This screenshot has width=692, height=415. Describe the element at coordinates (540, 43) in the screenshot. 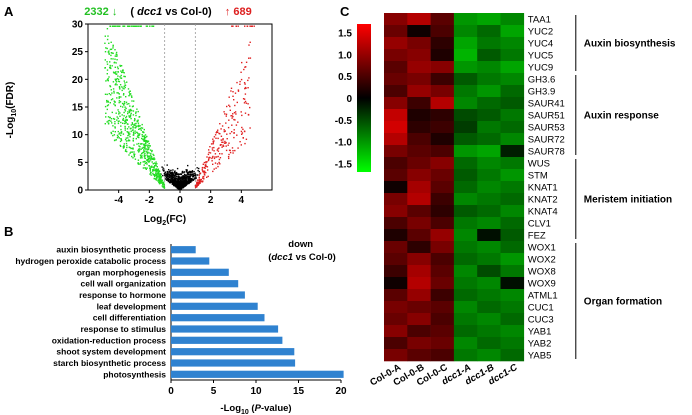

I see `heatmap-row-label: YUC4` at that location.